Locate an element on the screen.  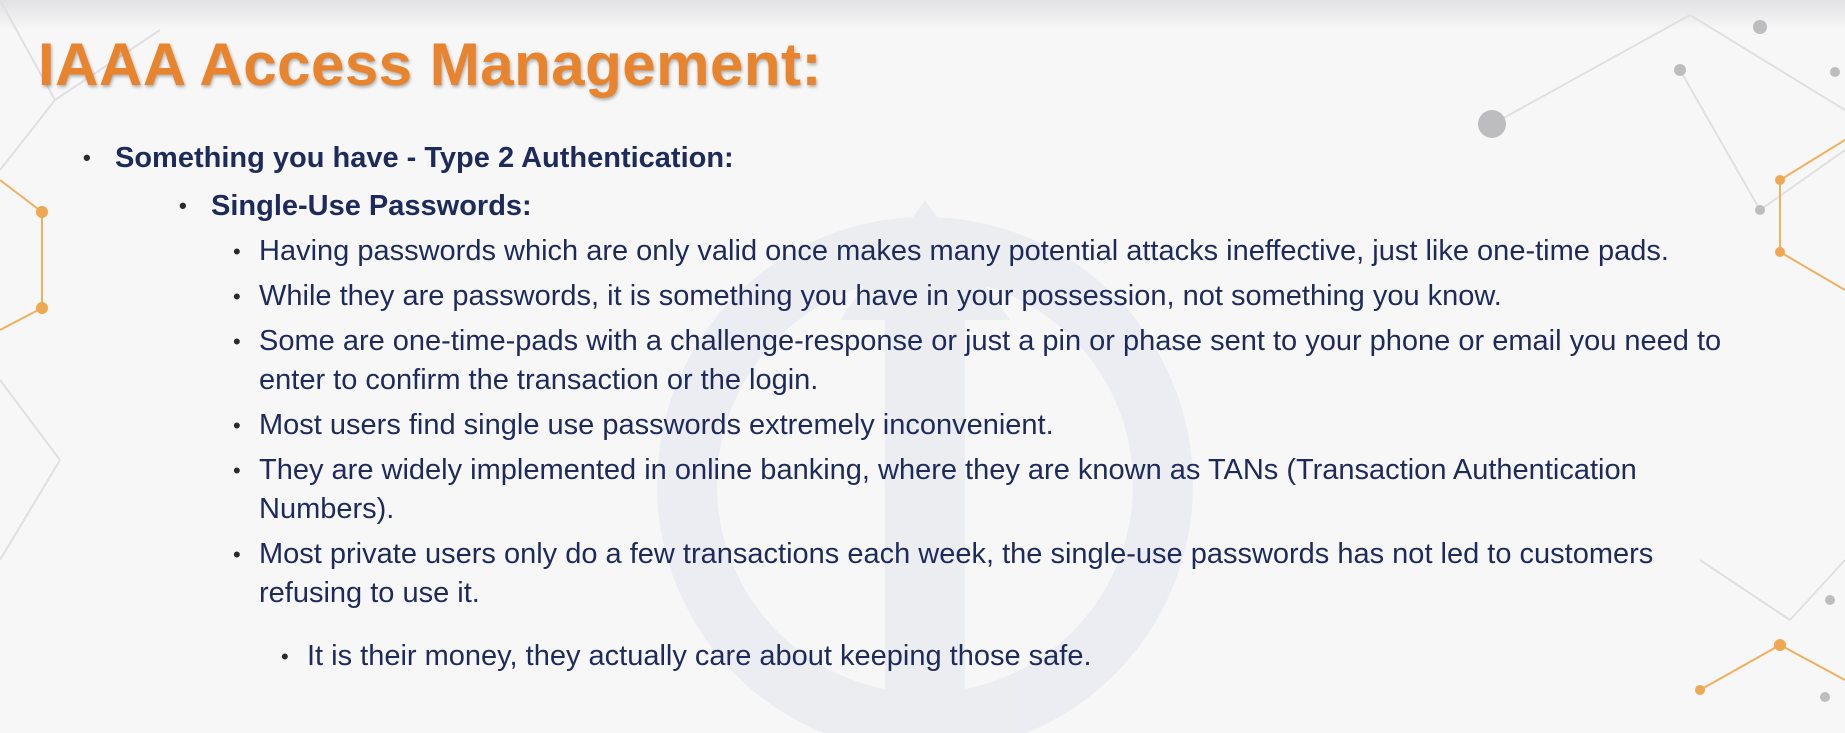
bullet-list-level2: • Single-Use Passwords: is located at coordinates (970, 206).